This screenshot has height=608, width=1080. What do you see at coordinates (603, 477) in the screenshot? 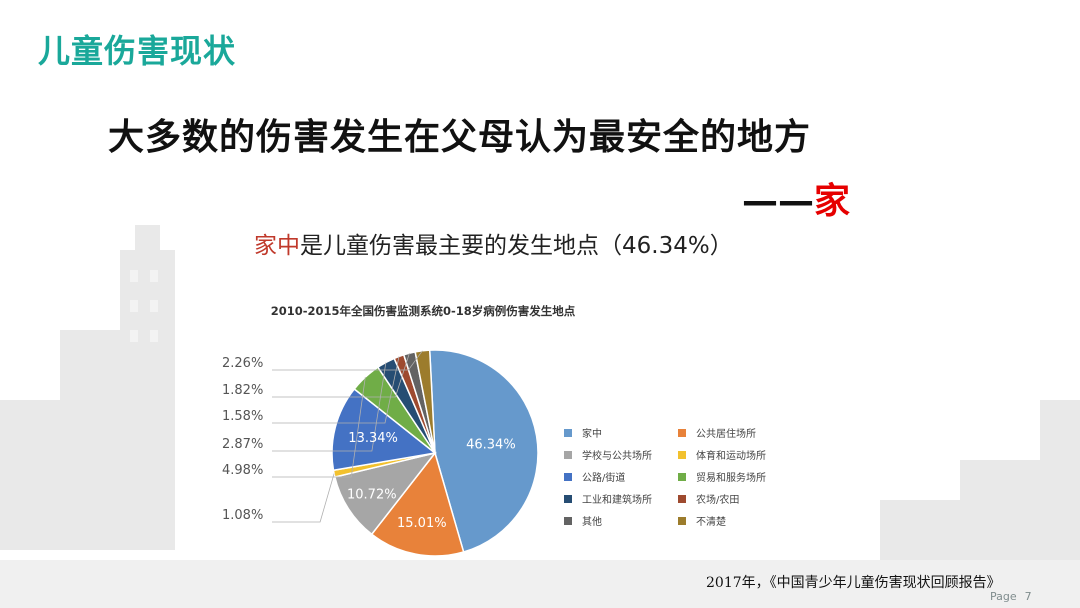
I see `legend-label-5: 公路/街道` at bounding box center [603, 477].